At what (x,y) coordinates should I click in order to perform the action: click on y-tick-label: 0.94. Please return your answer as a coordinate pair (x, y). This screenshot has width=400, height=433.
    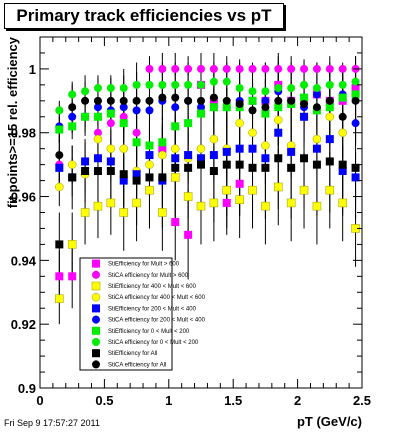
    Looking at the image, I should click on (24, 260).